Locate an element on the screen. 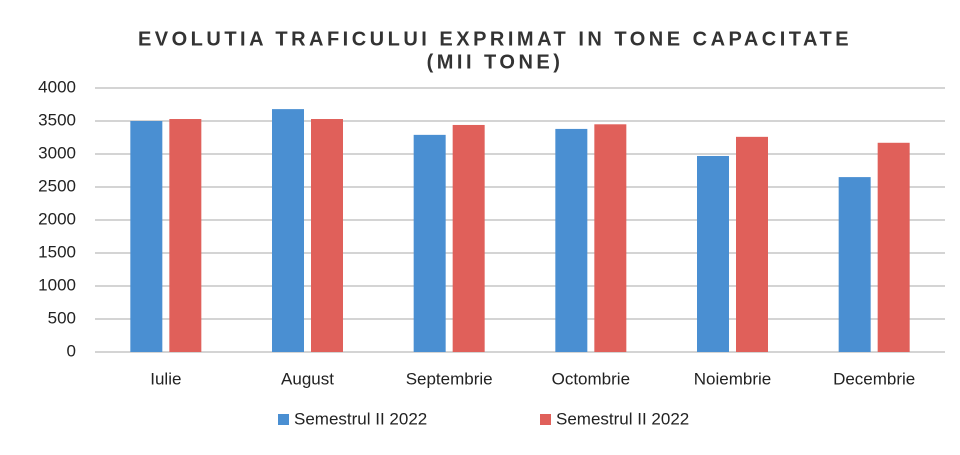 The image size is (960, 455). x-tick-label: Octombrie is located at coordinates (591, 378).